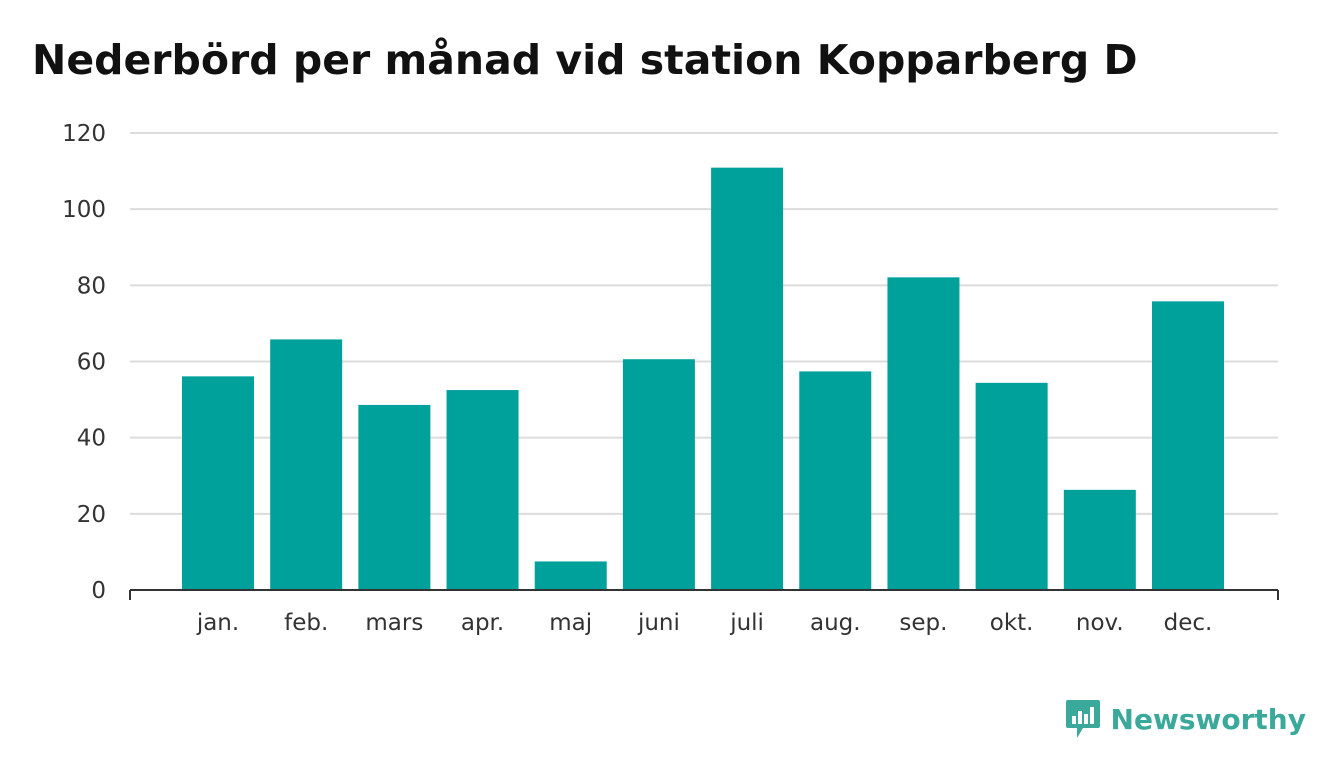 The image size is (1340, 771). I want to click on y-tick-label: 0, so click(98, 591).